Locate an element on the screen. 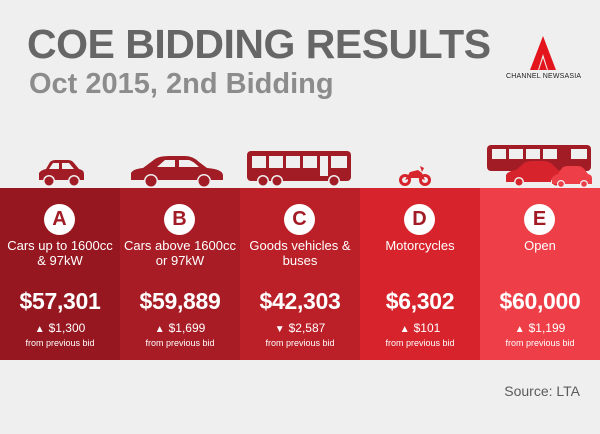  source-credit: Source: LTA is located at coordinates (542, 391).